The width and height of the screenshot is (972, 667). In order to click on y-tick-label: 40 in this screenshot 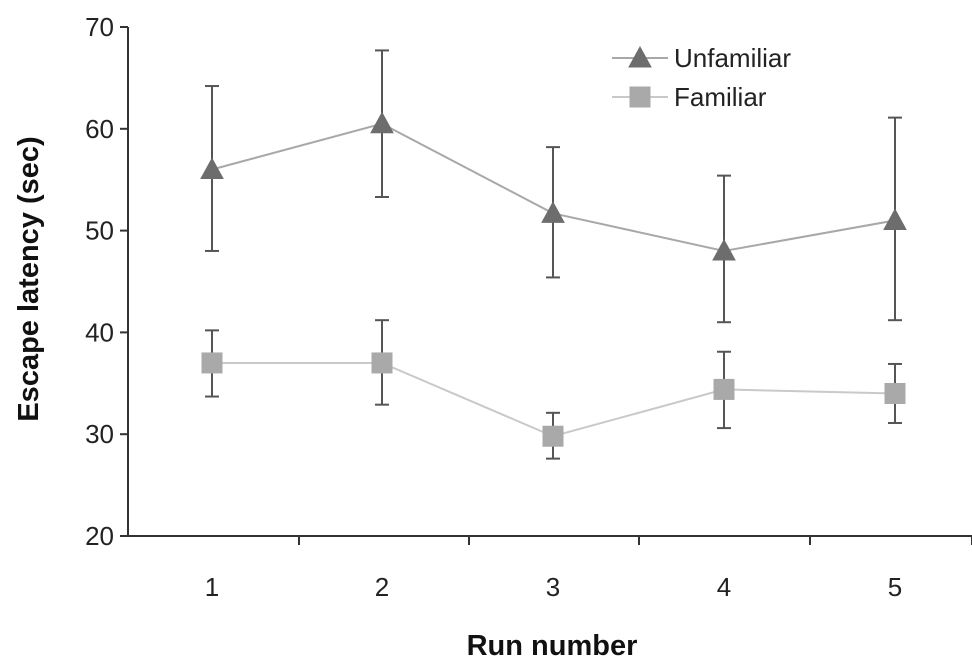, I will do `click(99, 332)`.